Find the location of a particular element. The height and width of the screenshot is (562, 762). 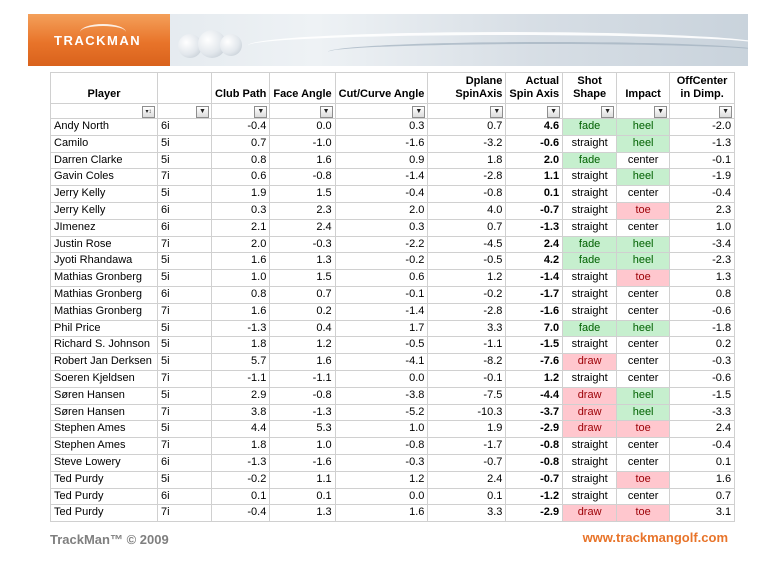

player-name-cell: Søren Hansen is located at coordinates (104, 412).